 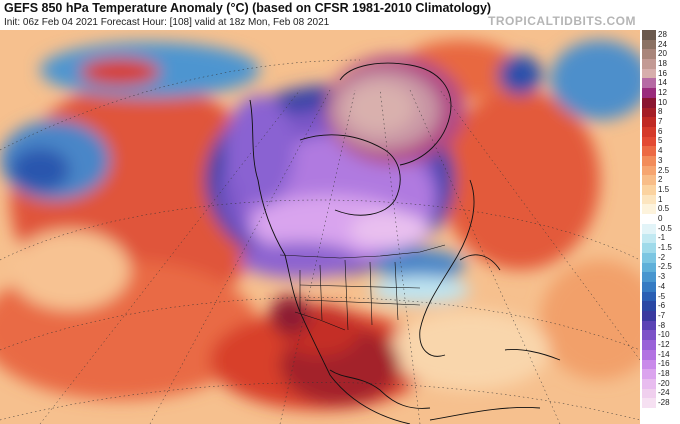 What do you see at coordinates (660, 112) in the screenshot?
I see `legend-label: 8` at bounding box center [660, 112].